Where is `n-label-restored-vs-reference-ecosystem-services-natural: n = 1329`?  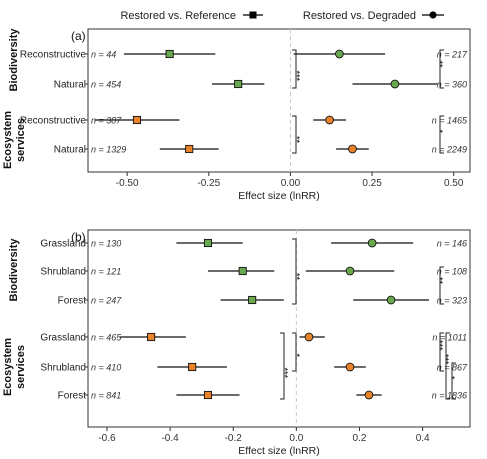
n-label-restored-vs-reference-ecosystem-services-natural: n = 1329 is located at coordinates (108, 150).